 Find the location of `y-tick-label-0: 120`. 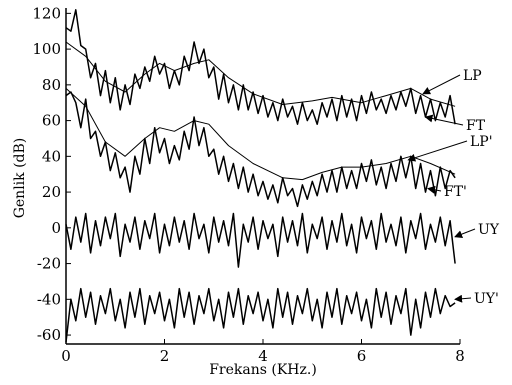

y-tick-label-0: 120 is located at coordinates (46, 13).